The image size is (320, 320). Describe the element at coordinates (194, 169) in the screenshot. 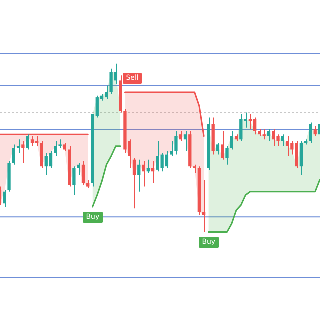

I see `candlestick` at that location.